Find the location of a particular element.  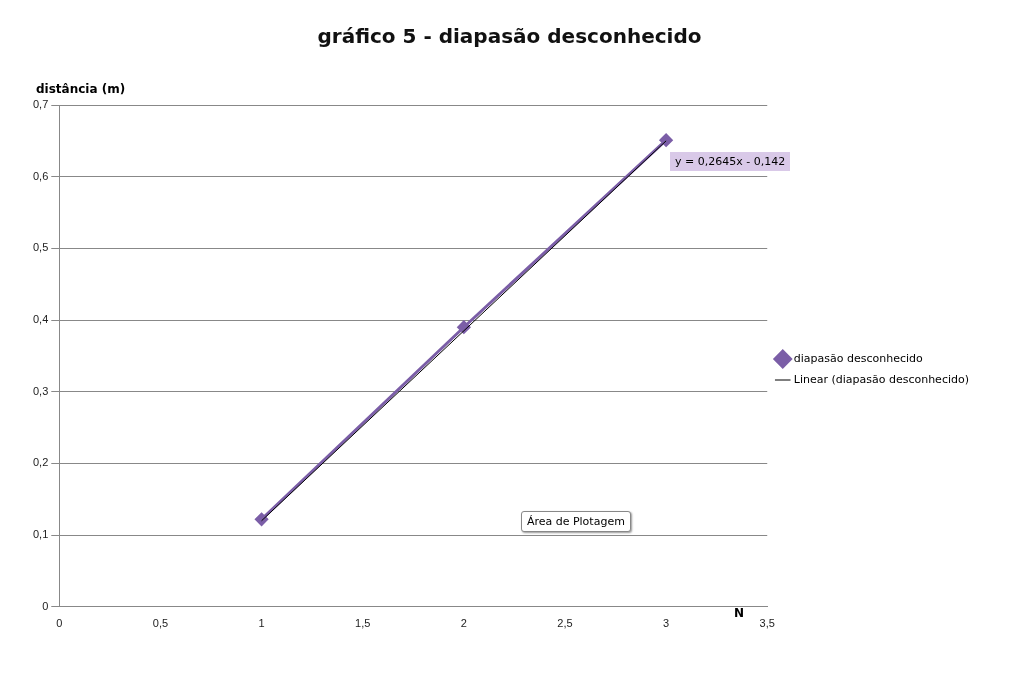

y-tick-label: 0 is located at coordinates (45, 605).